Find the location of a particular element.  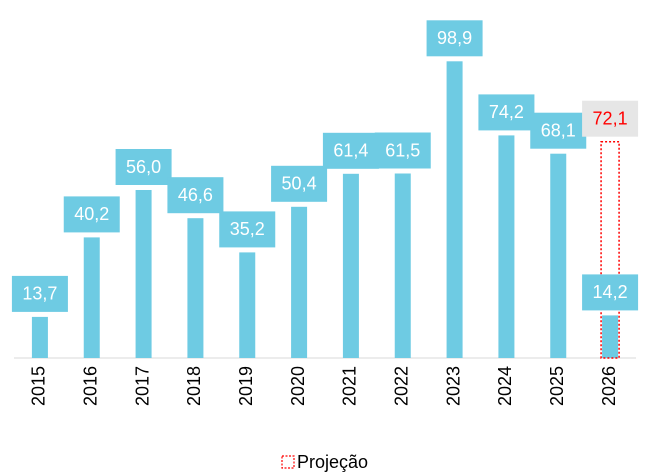

value-label: 61,4 is located at coordinates (350, 151).